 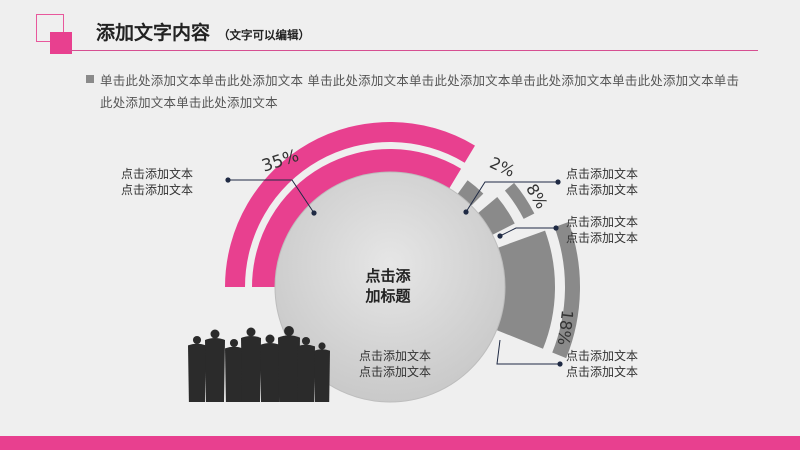 What do you see at coordinates (251, 369) in the screenshot?
I see `person-3-body` at bounding box center [251, 369].